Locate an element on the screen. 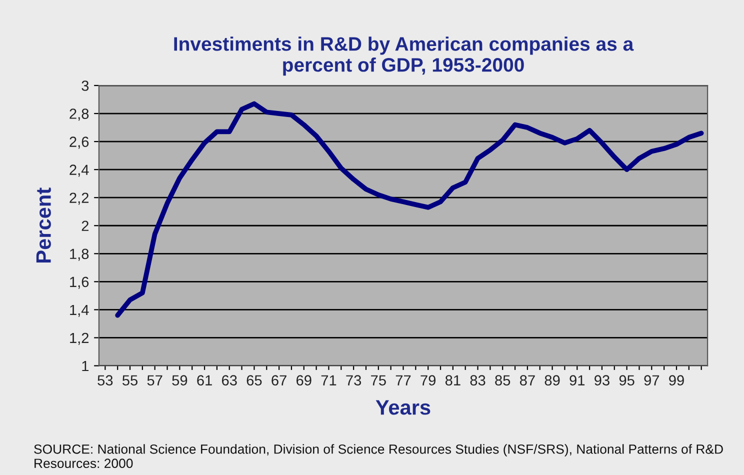 The height and width of the screenshot is (475, 744). x-tick-label: 63 is located at coordinates (229, 380).